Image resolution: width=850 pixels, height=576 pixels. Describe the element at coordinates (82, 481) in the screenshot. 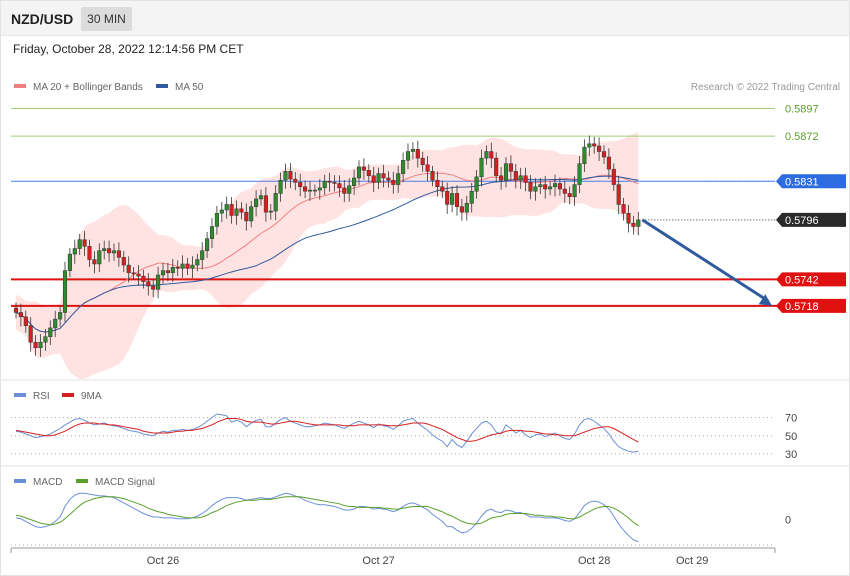

I see `macd-signal-legend-swatch` at that location.